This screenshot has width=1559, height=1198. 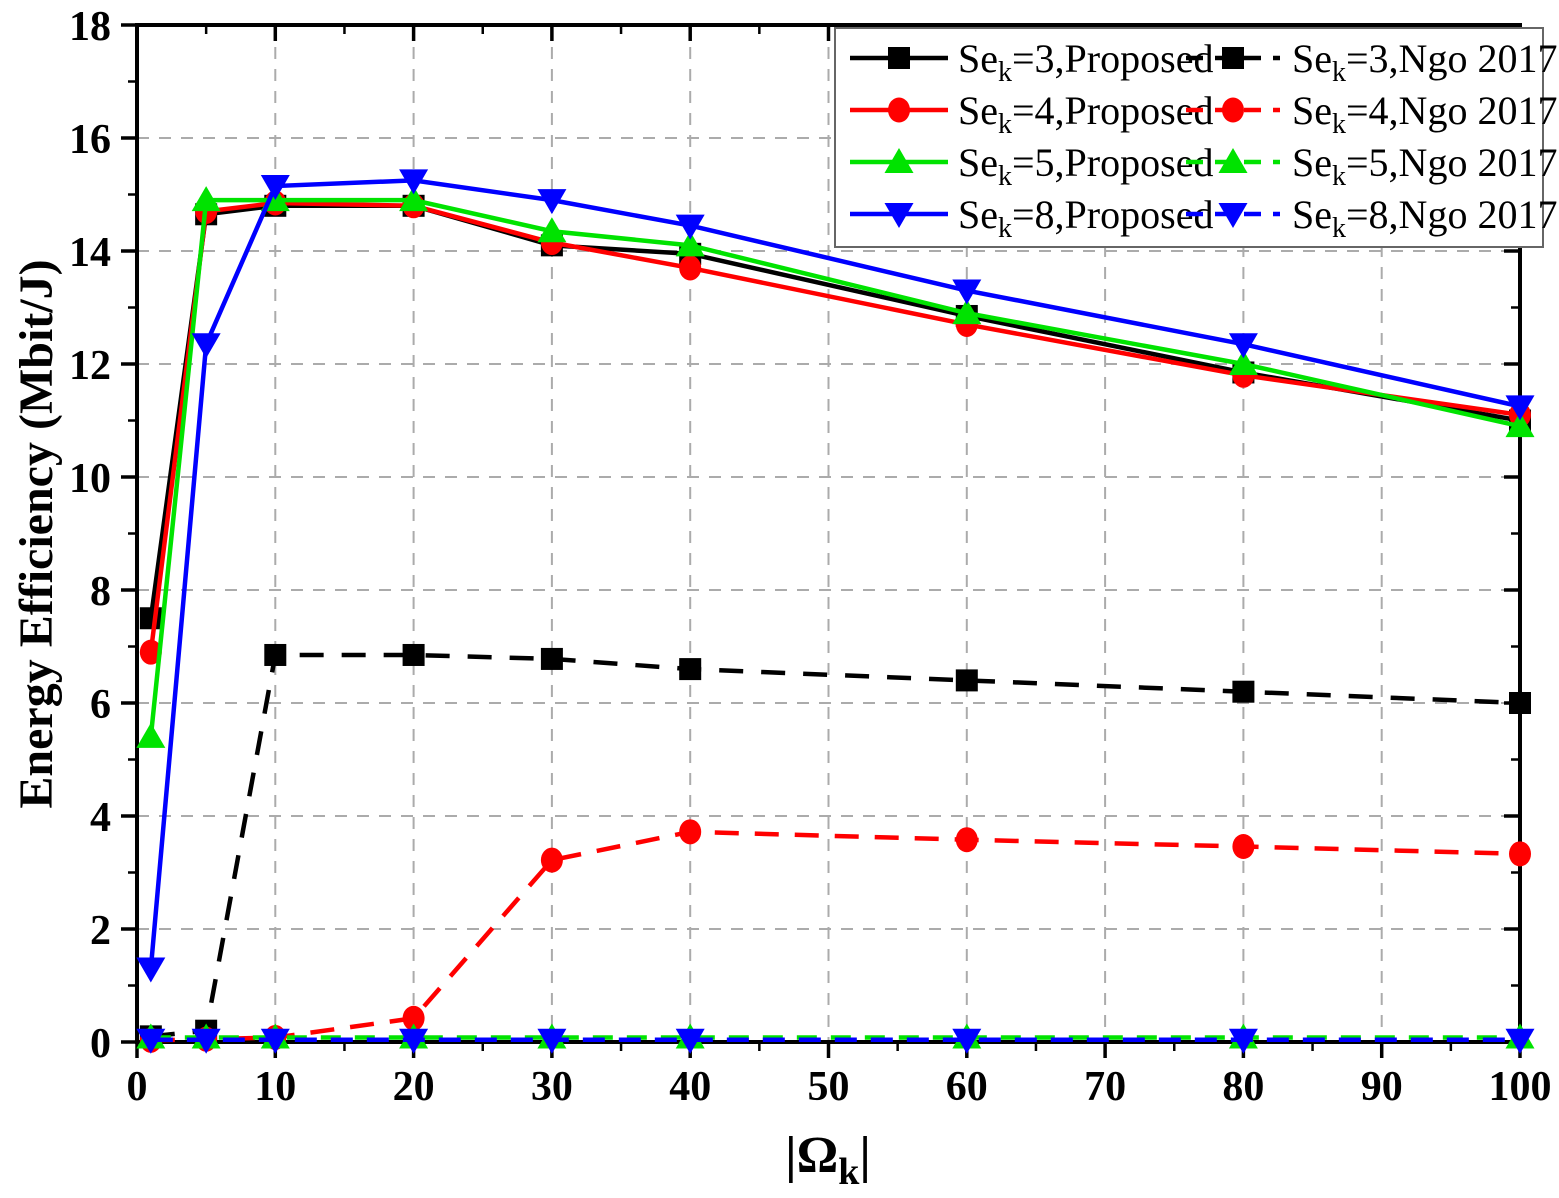 What do you see at coordinates (90, 27) in the screenshot?
I see `y-tick-label: 18` at bounding box center [90, 27].